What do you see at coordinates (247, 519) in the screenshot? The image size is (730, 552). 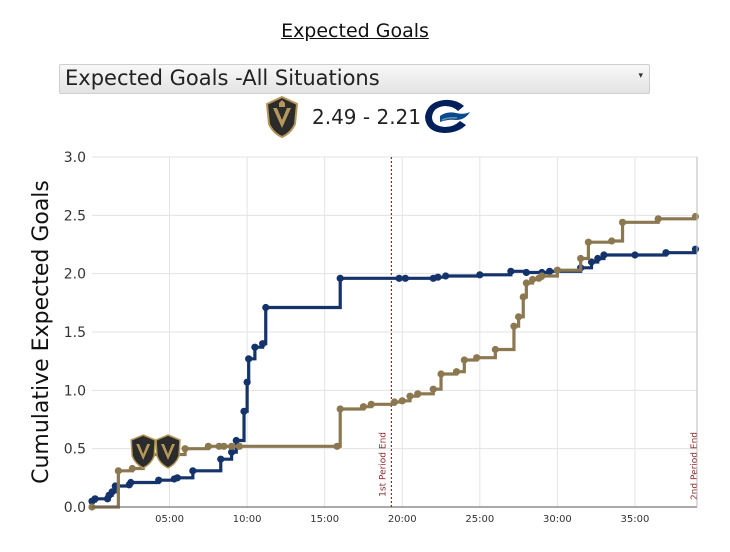 I see `x-tick-label: 10:00` at bounding box center [247, 519].